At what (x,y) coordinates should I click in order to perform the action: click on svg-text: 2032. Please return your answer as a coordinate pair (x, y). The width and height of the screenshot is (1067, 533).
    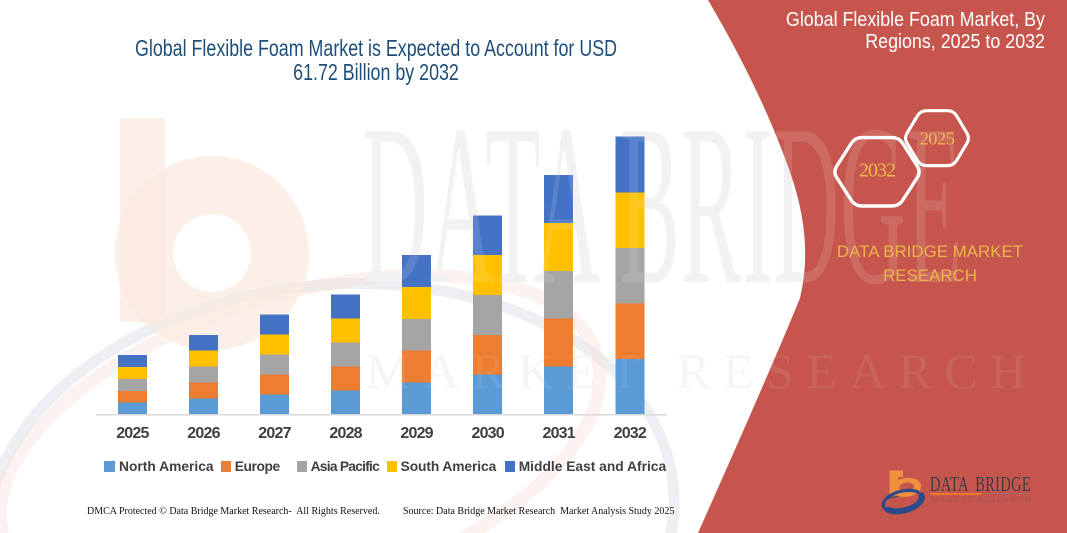
    Looking at the image, I should click on (877, 171).